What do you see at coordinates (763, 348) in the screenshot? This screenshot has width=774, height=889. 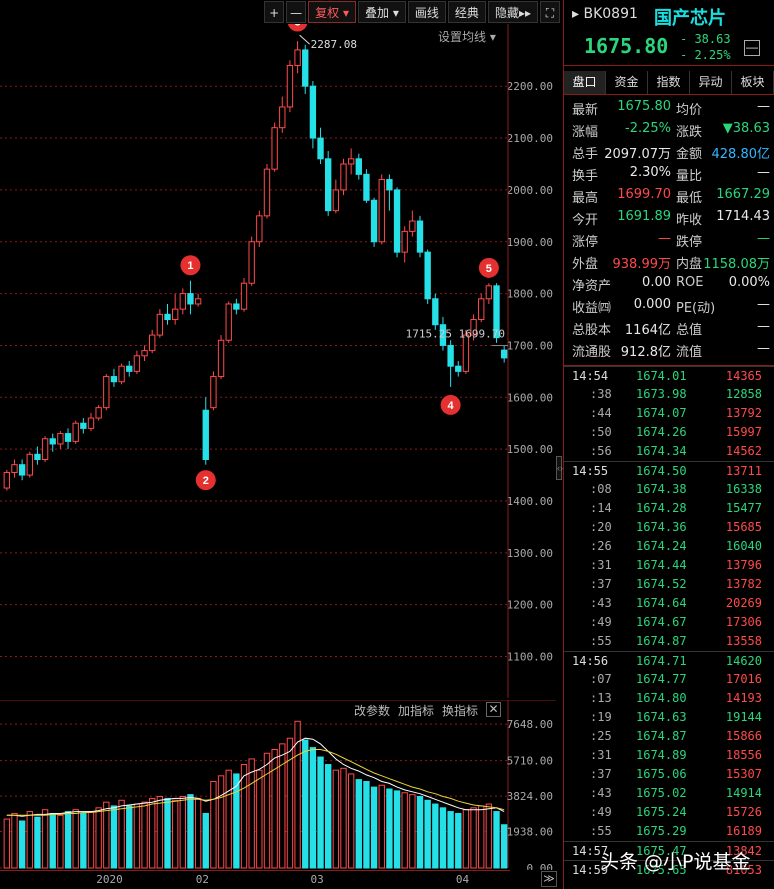 I see `stat-value: —` at bounding box center [763, 348].